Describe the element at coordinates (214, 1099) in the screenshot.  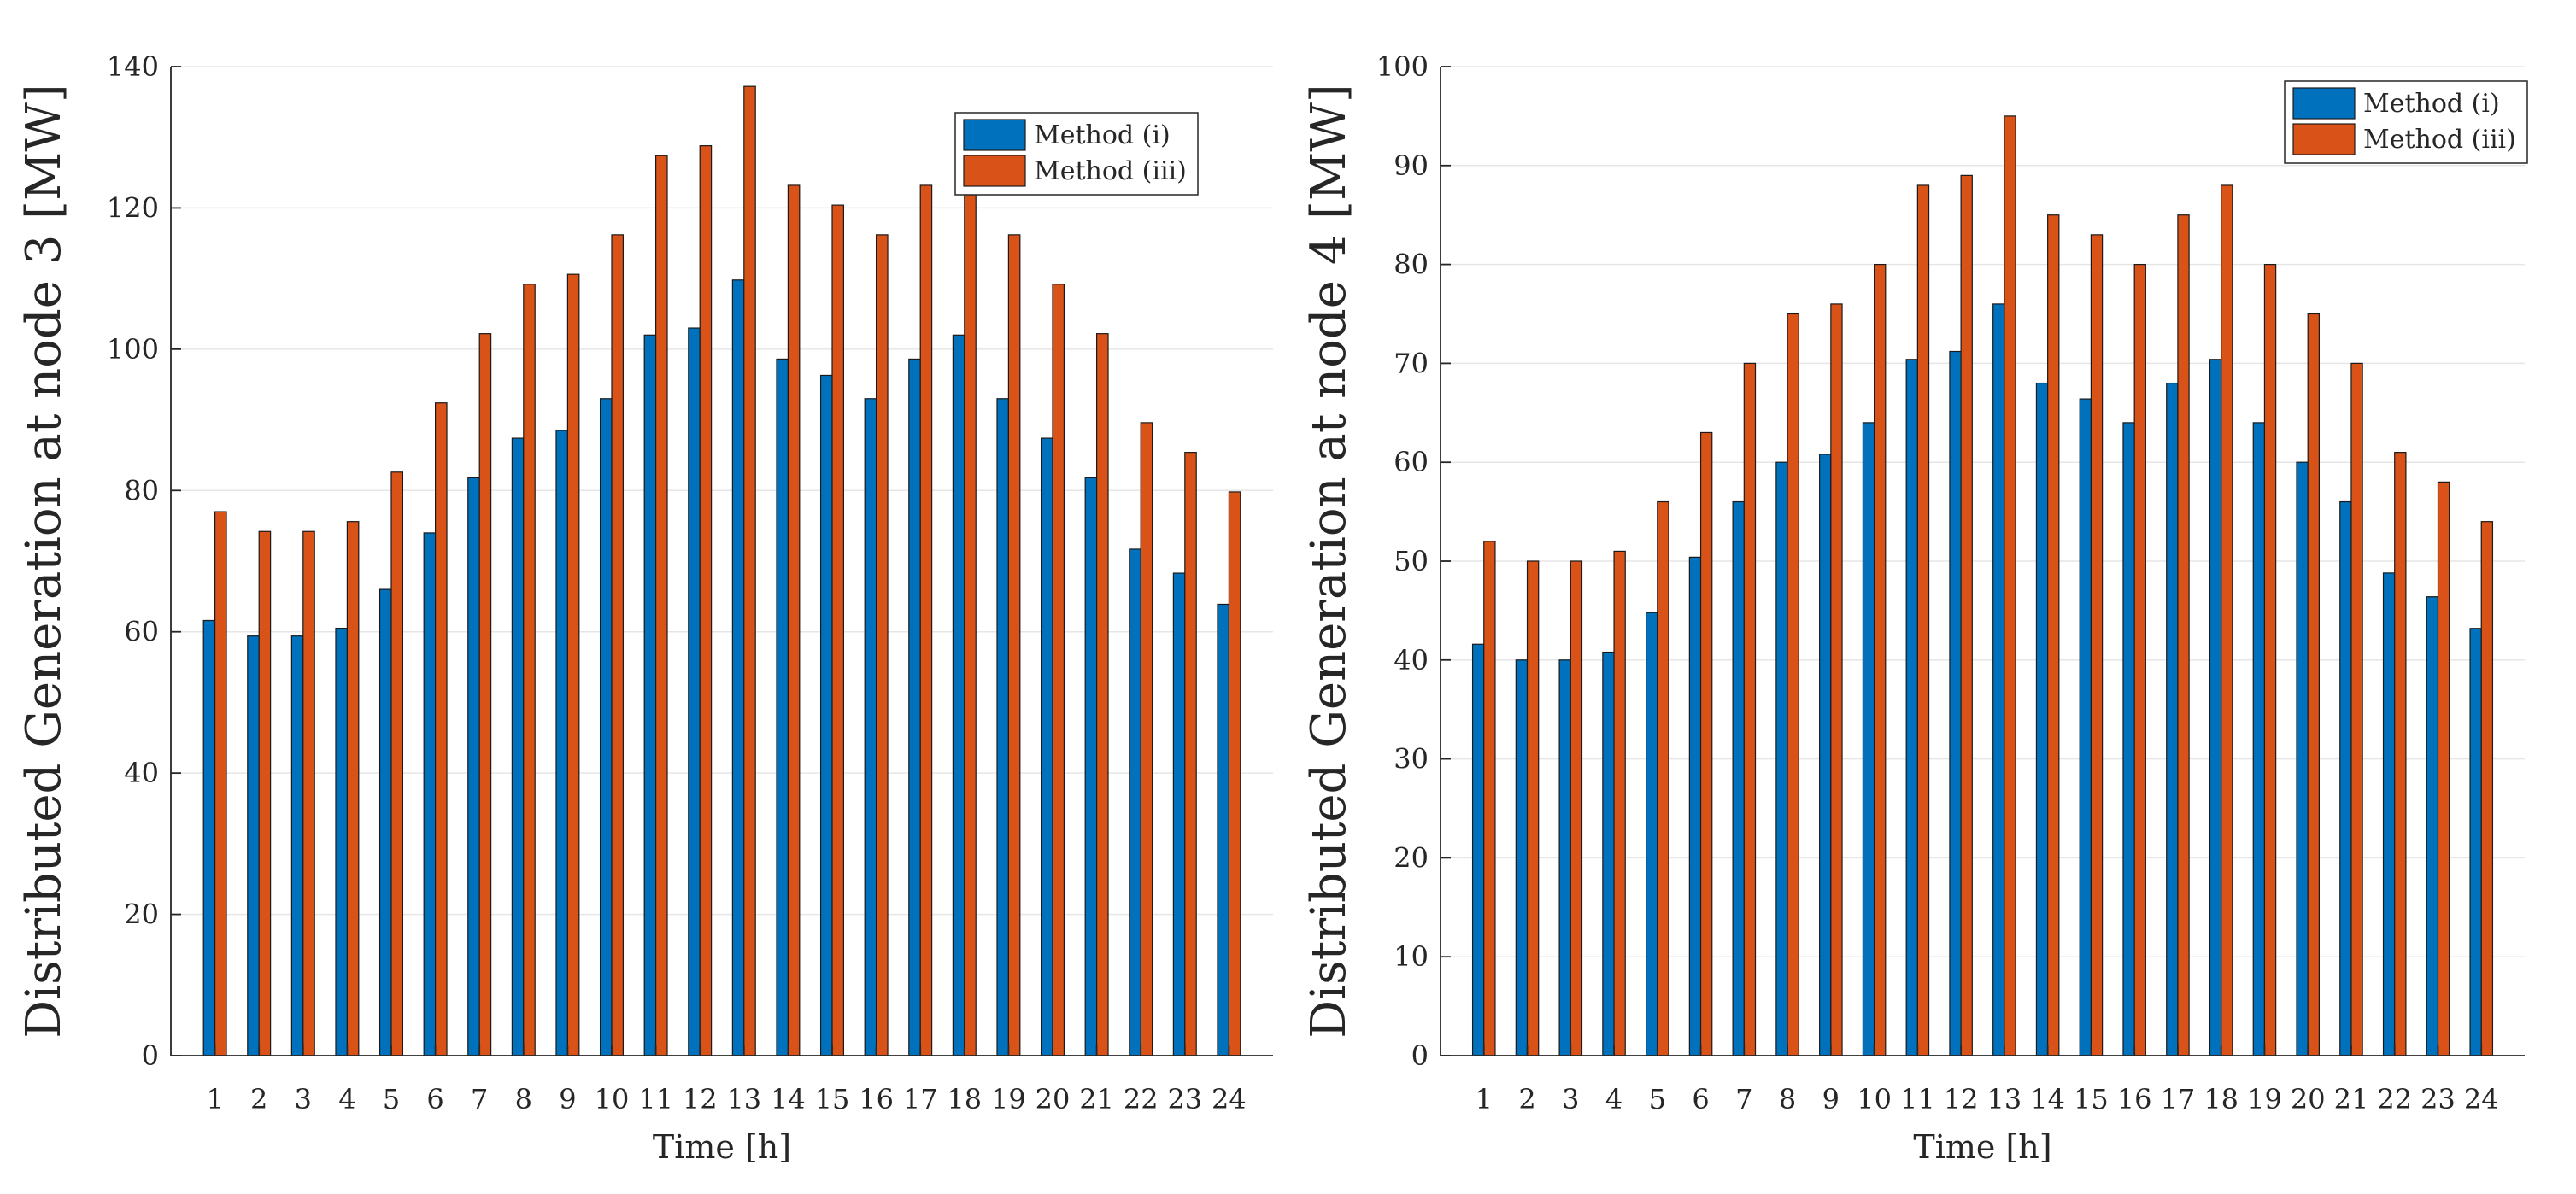
I see `x-tick-label: 1` at that location.